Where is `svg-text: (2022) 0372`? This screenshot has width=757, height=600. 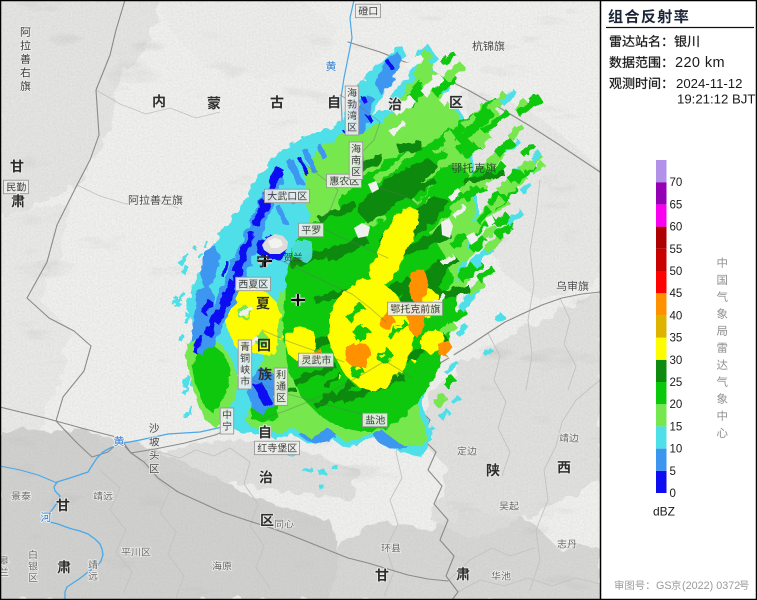 svg-text: (2022) 0372 is located at coordinates (711, 586).